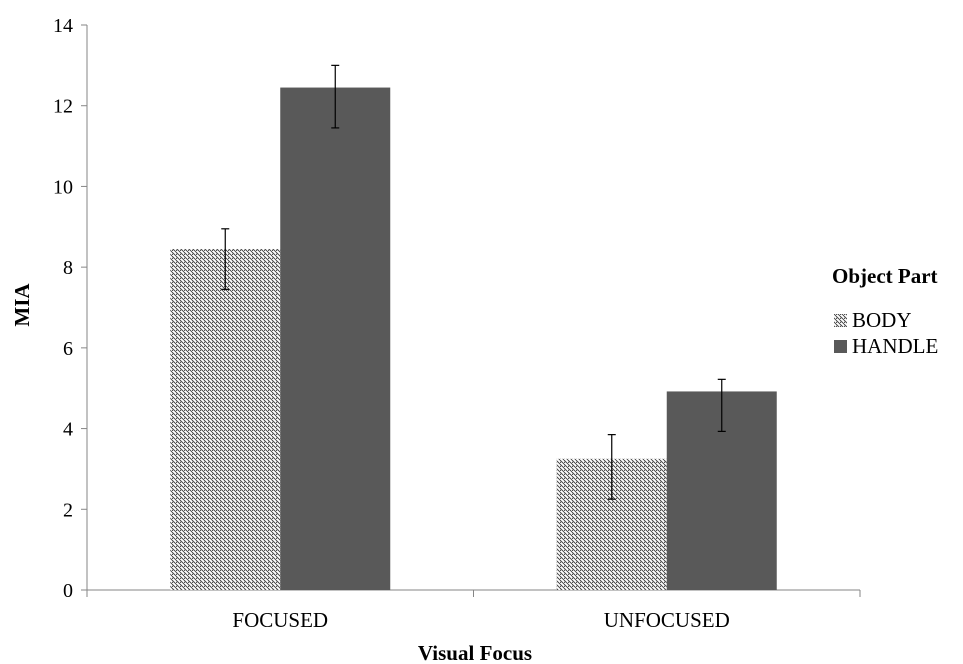 This screenshot has height=664, width=963. What do you see at coordinates (63, 187) in the screenshot?
I see `y-tick-label: 10` at bounding box center [63, 187].